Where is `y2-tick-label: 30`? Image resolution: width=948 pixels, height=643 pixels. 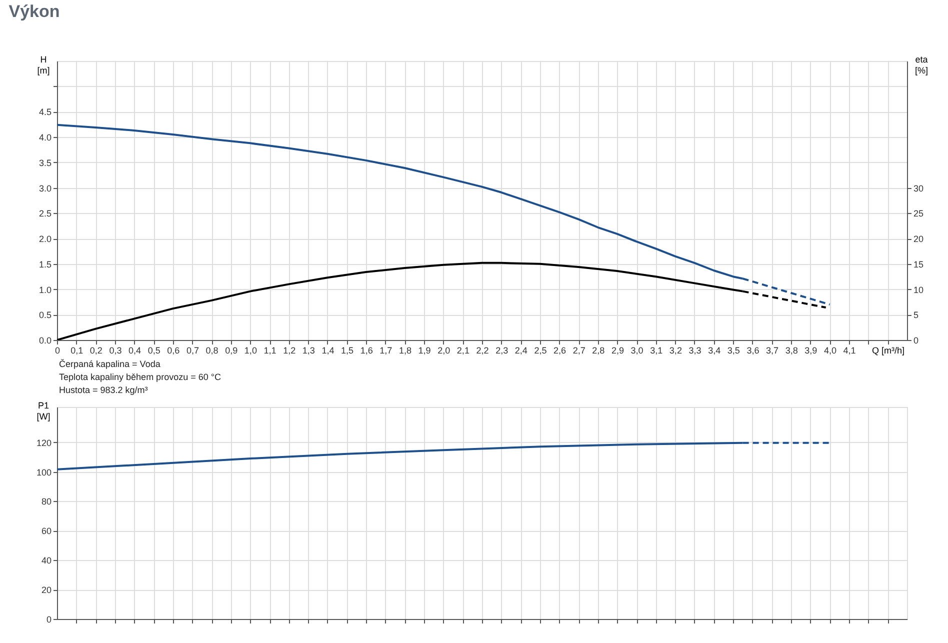 y2-tick-label: 30 is located at coordinates (919, 188).